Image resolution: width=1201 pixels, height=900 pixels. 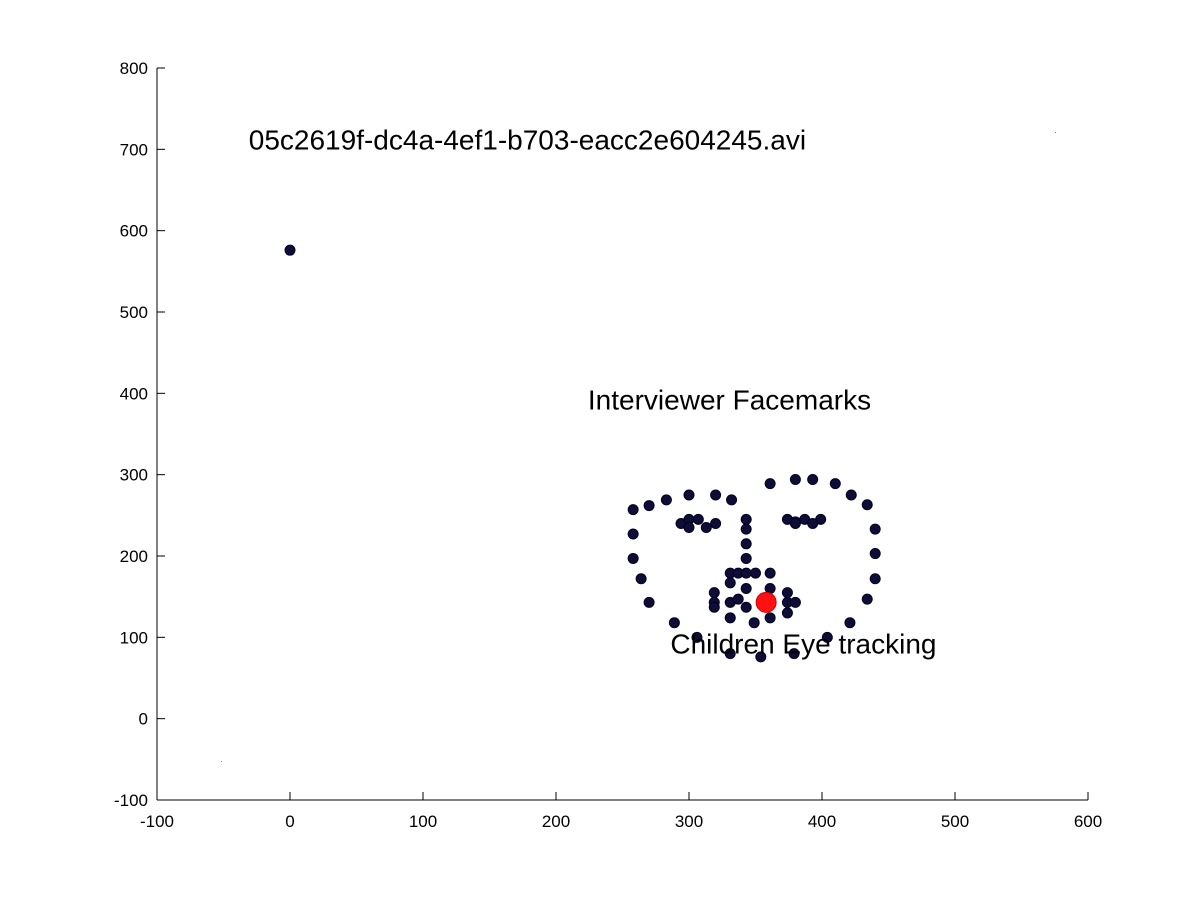 I want to click on eye-tracking-point, so click(x=766, y=602).